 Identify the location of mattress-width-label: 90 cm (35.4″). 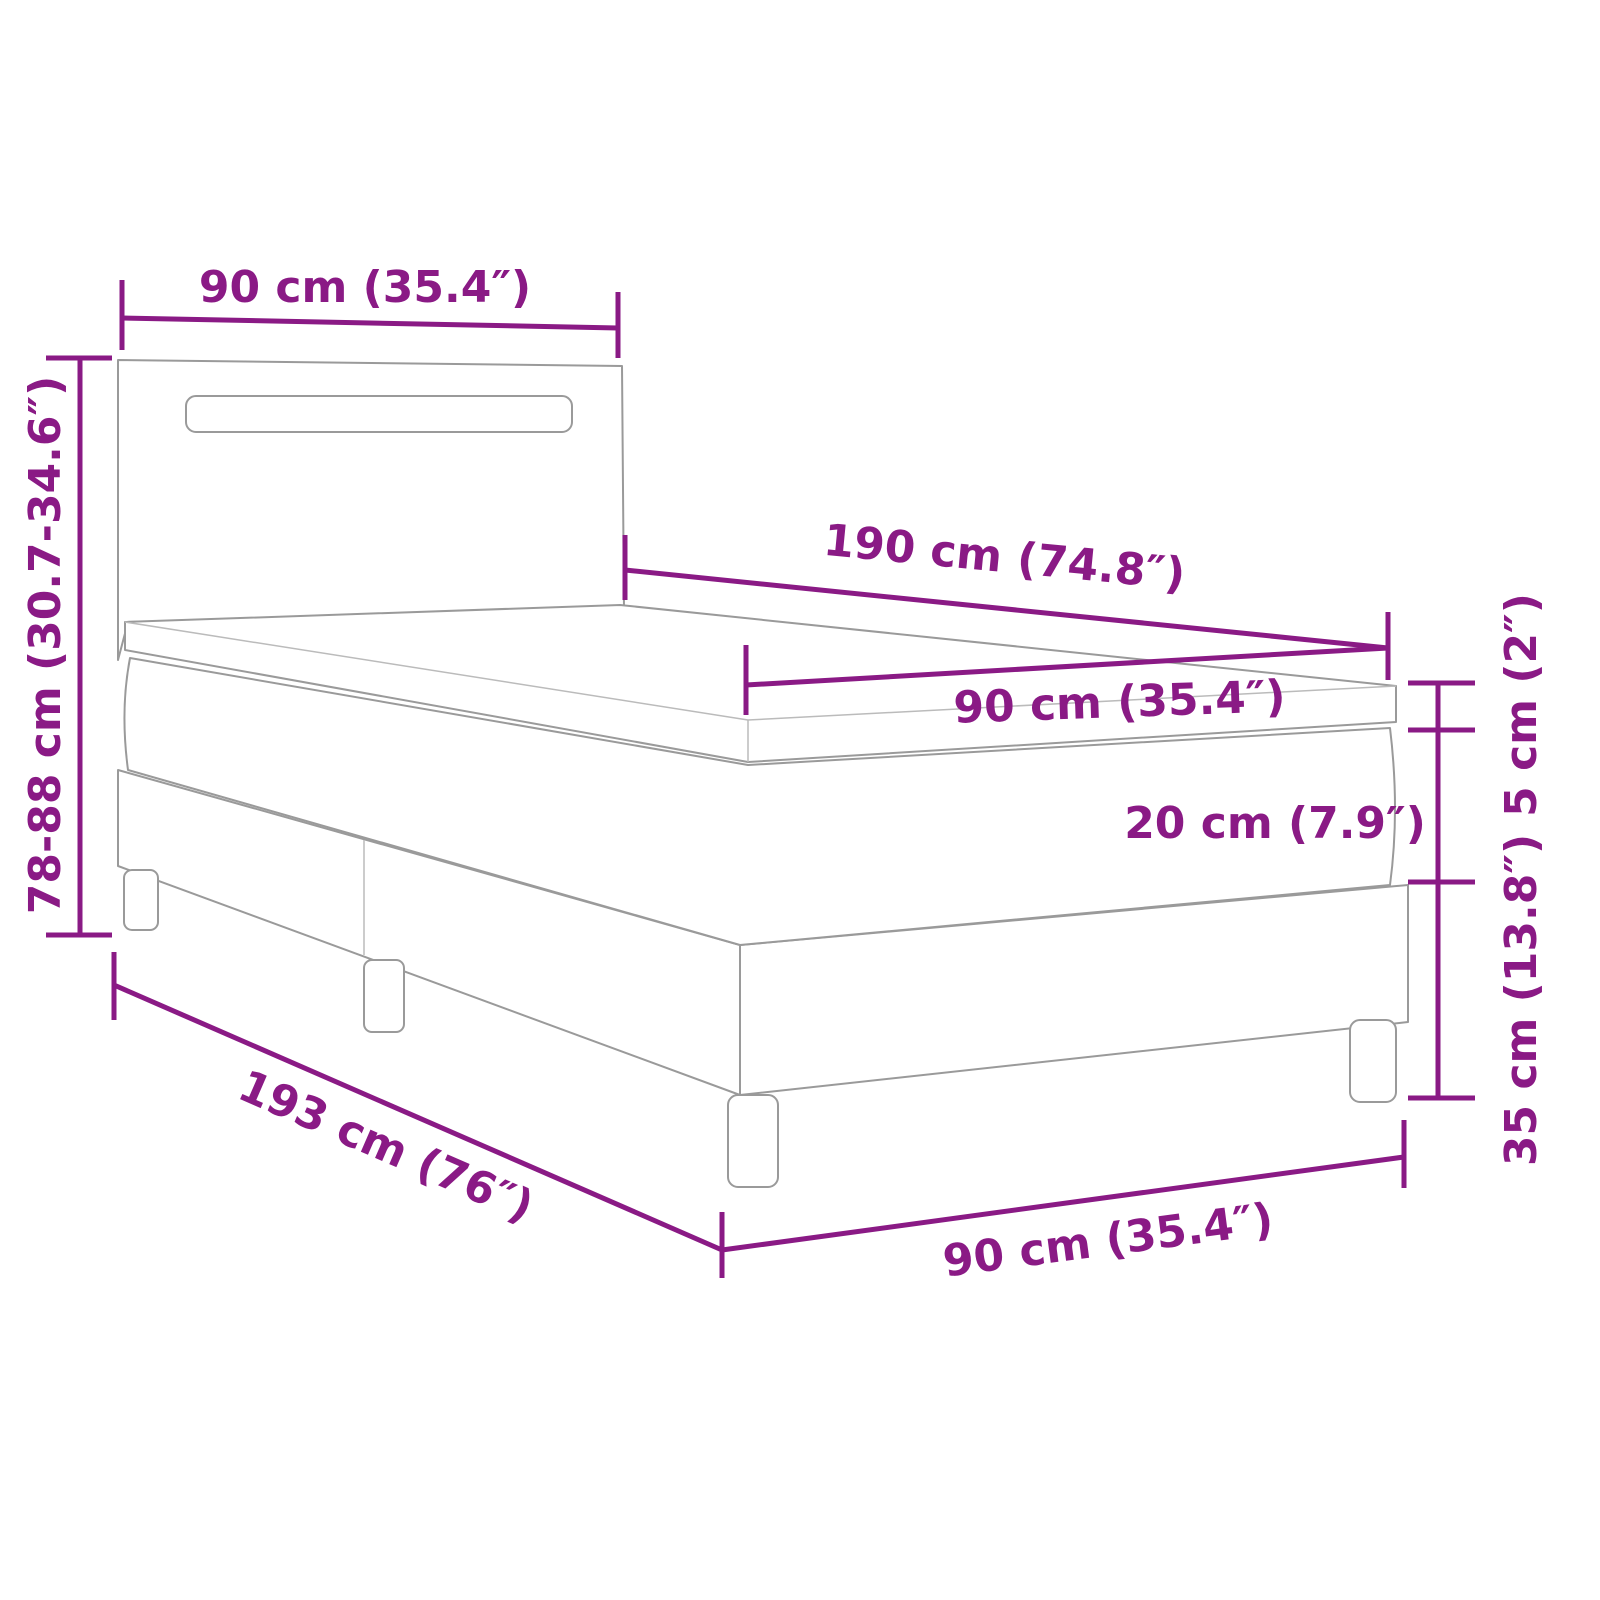
(1120, 702).